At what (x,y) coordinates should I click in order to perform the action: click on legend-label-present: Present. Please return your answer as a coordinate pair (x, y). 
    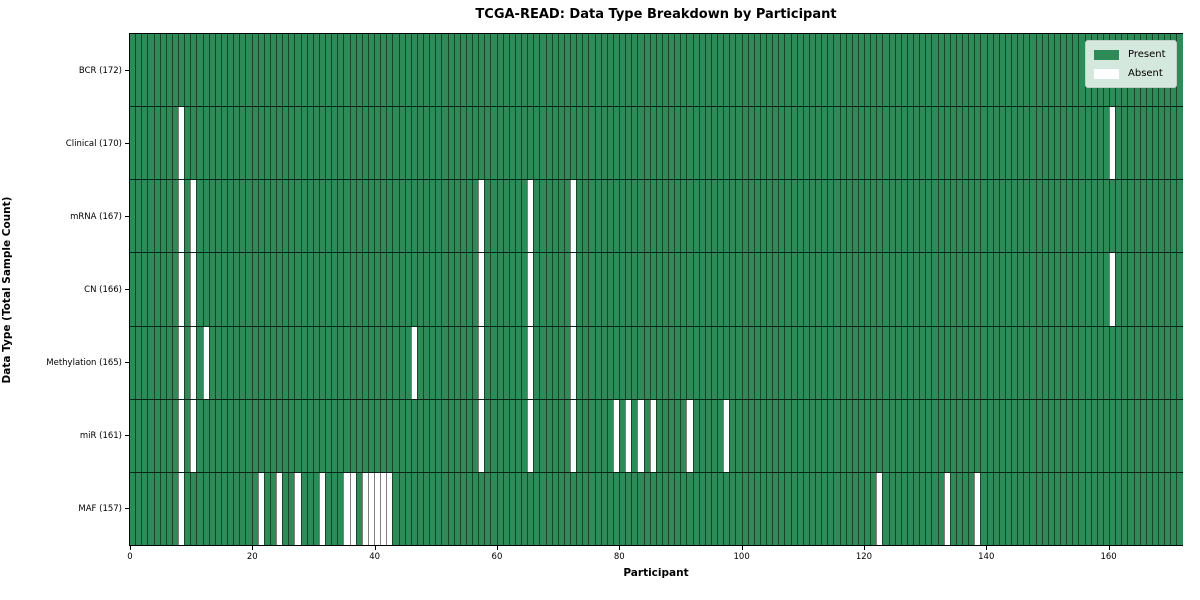
    Looking at the image, I should click on (1147, 54).